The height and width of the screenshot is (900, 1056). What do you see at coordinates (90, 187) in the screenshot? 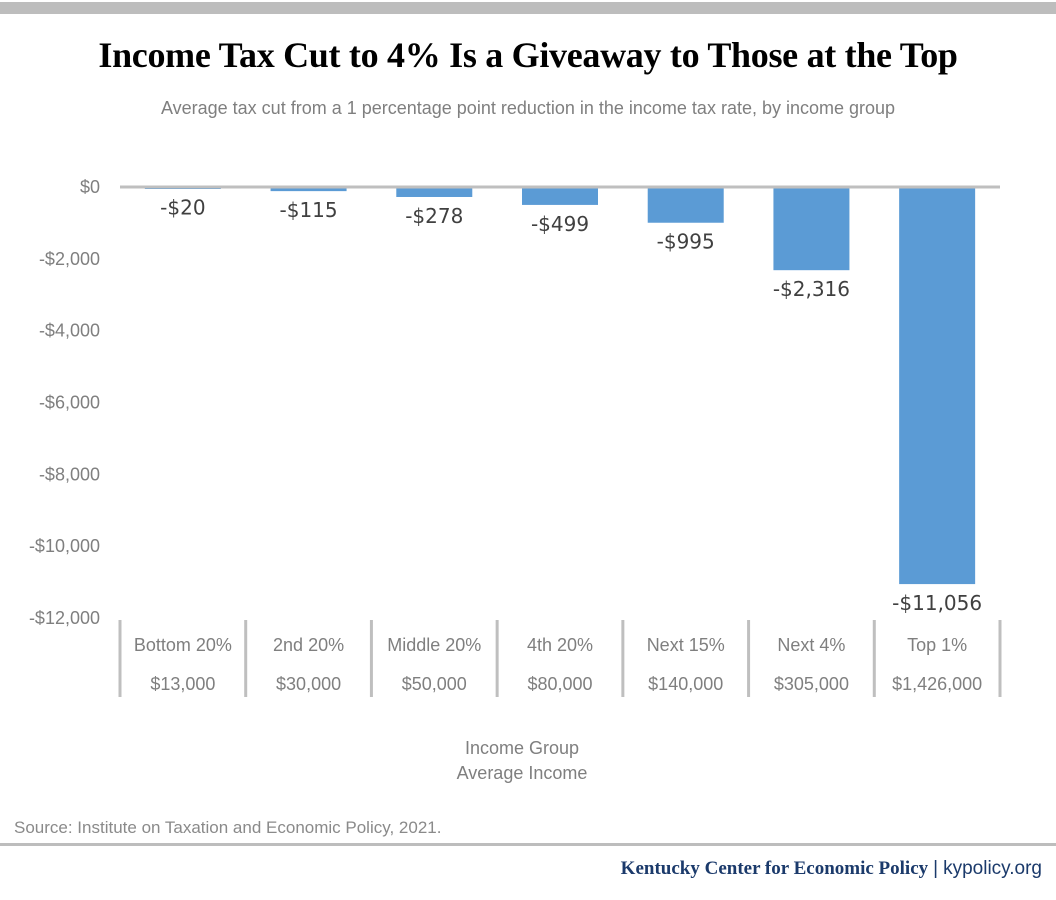
I see `y-tick-label: $0` at bounding box center [90, 187].